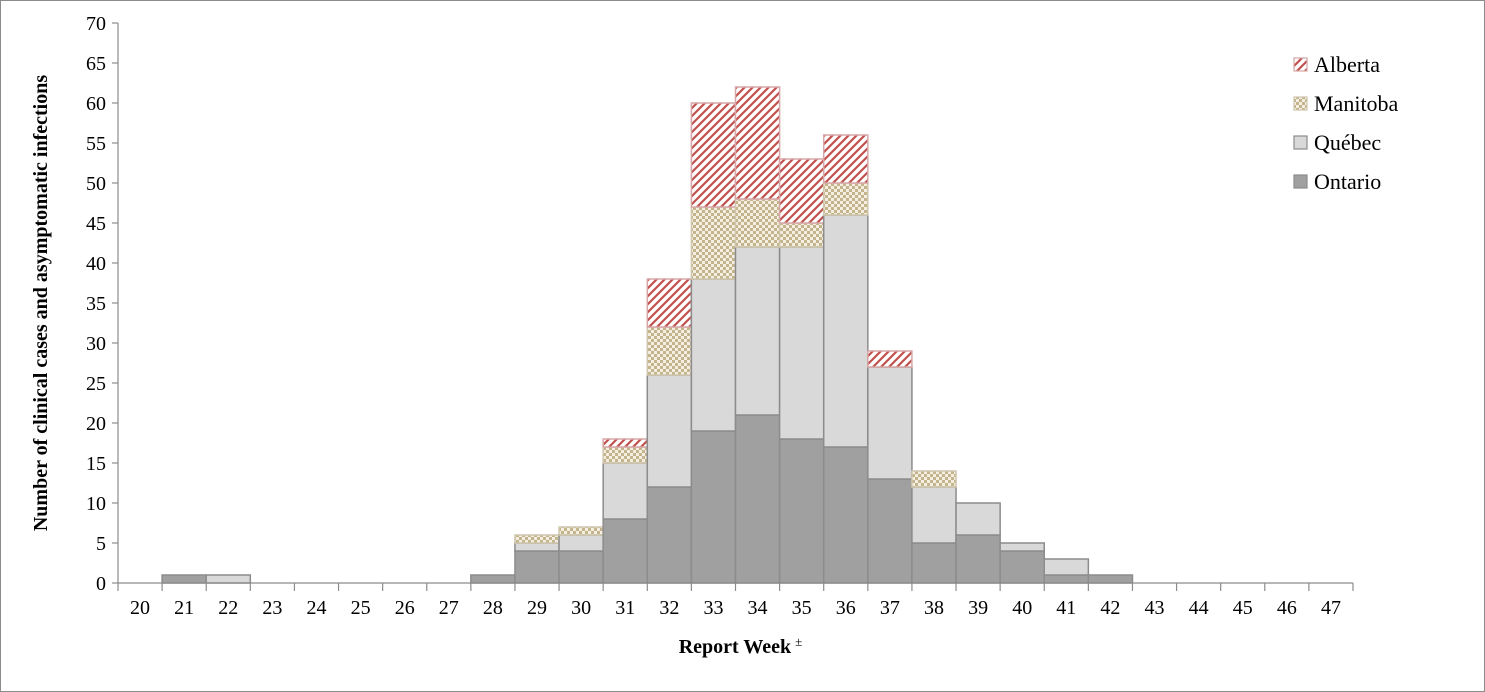 The width and height of the screenshot is (1485, 692). I want to click on legend-label-manitoba: Manitoba, so click(1356, 103).